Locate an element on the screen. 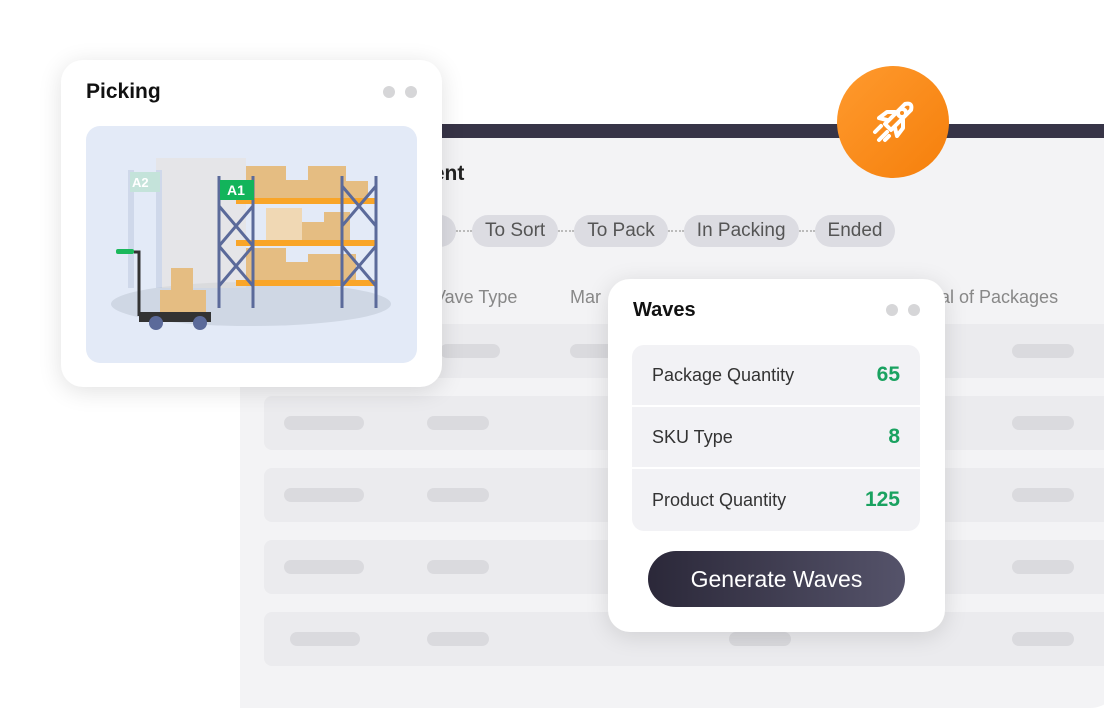  generate-waves-button: Generate Waves is located at coordinates (776, 579).